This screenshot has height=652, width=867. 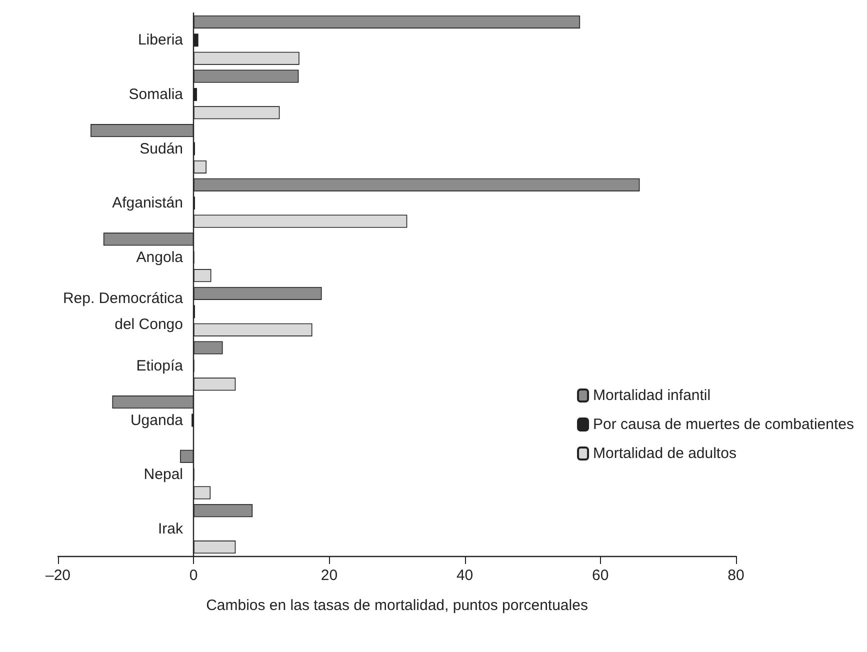 I want to click on y-tick-label: Somalia, so click(x=156, y=94).